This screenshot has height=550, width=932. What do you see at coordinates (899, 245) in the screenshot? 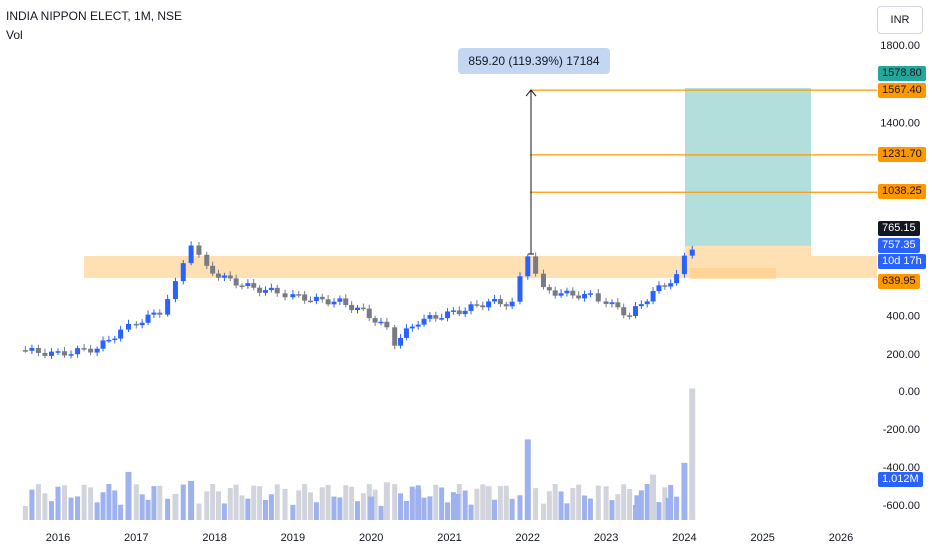
I see `tag-757: 757.35` at bounding box center [899, 245].